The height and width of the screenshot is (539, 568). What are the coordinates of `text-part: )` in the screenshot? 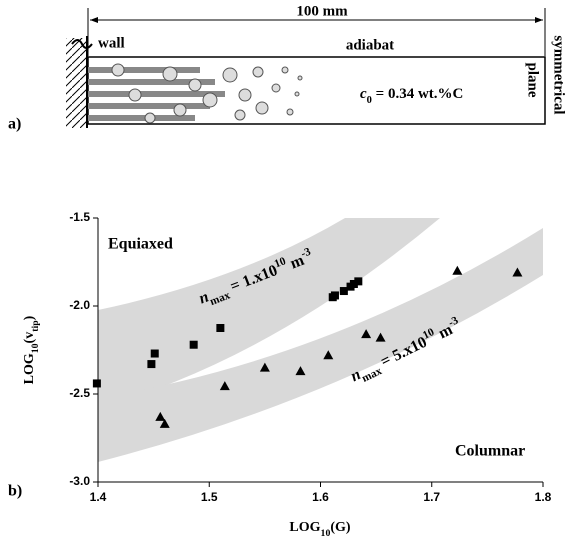 It's located at (29, 317).